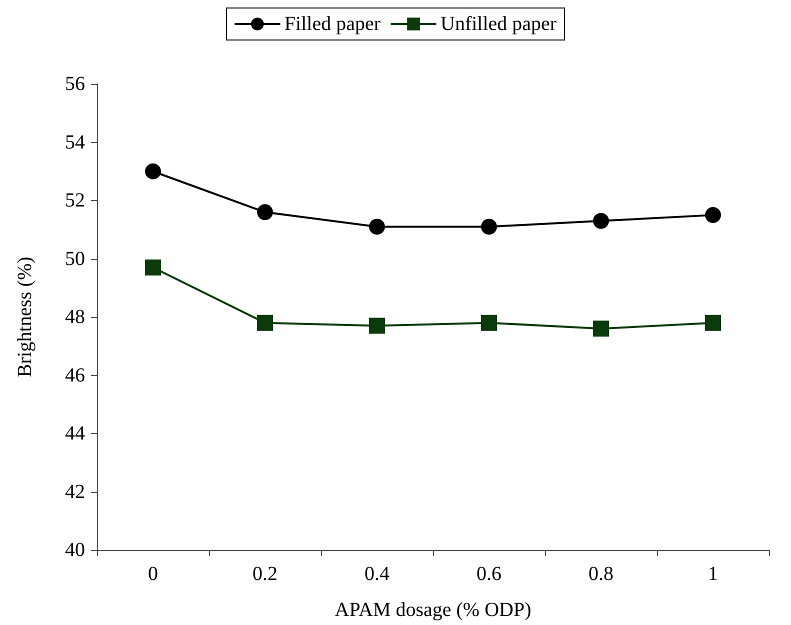 The width and height of the screenshot is (791, 625). I want to click on y-tick-label: 54, so click(75, 142).